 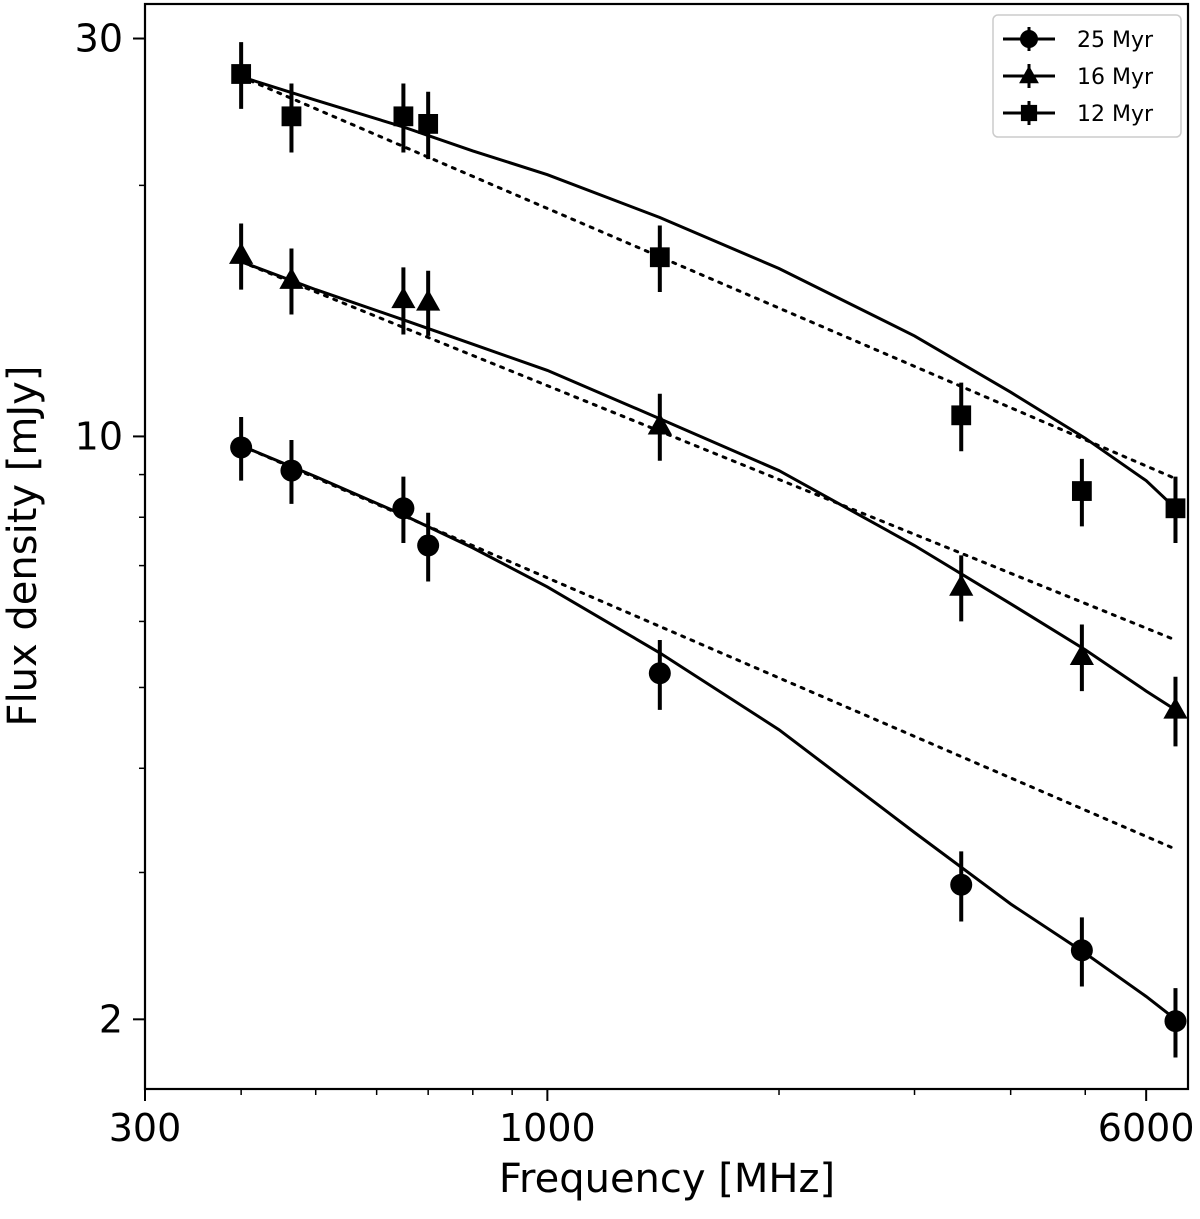 What do you see at coordinates (1029, 39) in the screenshot?
I see `legend-marker-circle` at bounding box center [1029, 39].